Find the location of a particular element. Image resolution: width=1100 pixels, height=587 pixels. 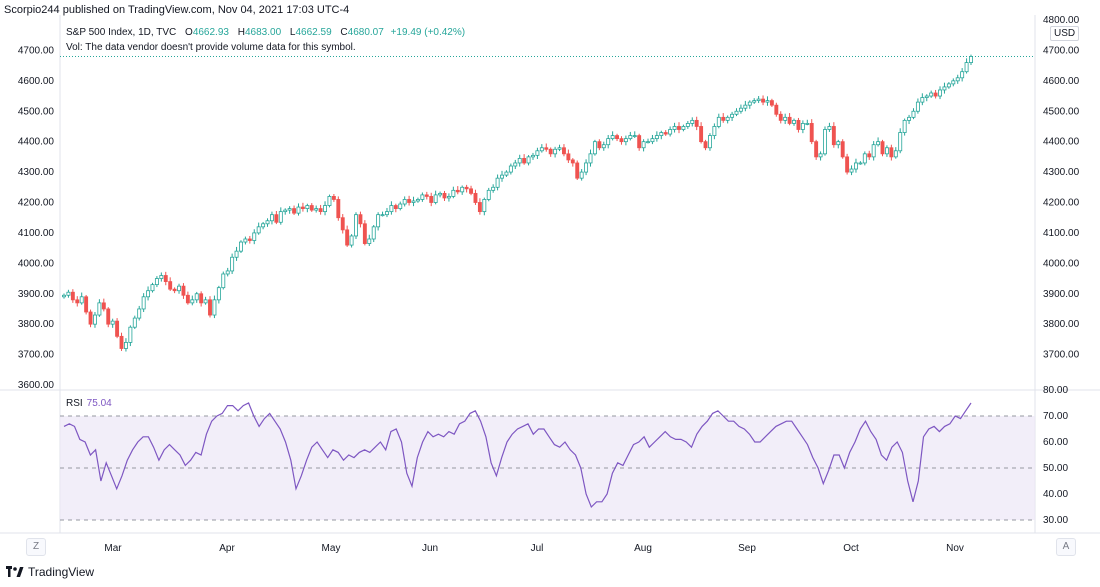

rsi-tick-label: 30.00 is located at coordinates (1055, 520).